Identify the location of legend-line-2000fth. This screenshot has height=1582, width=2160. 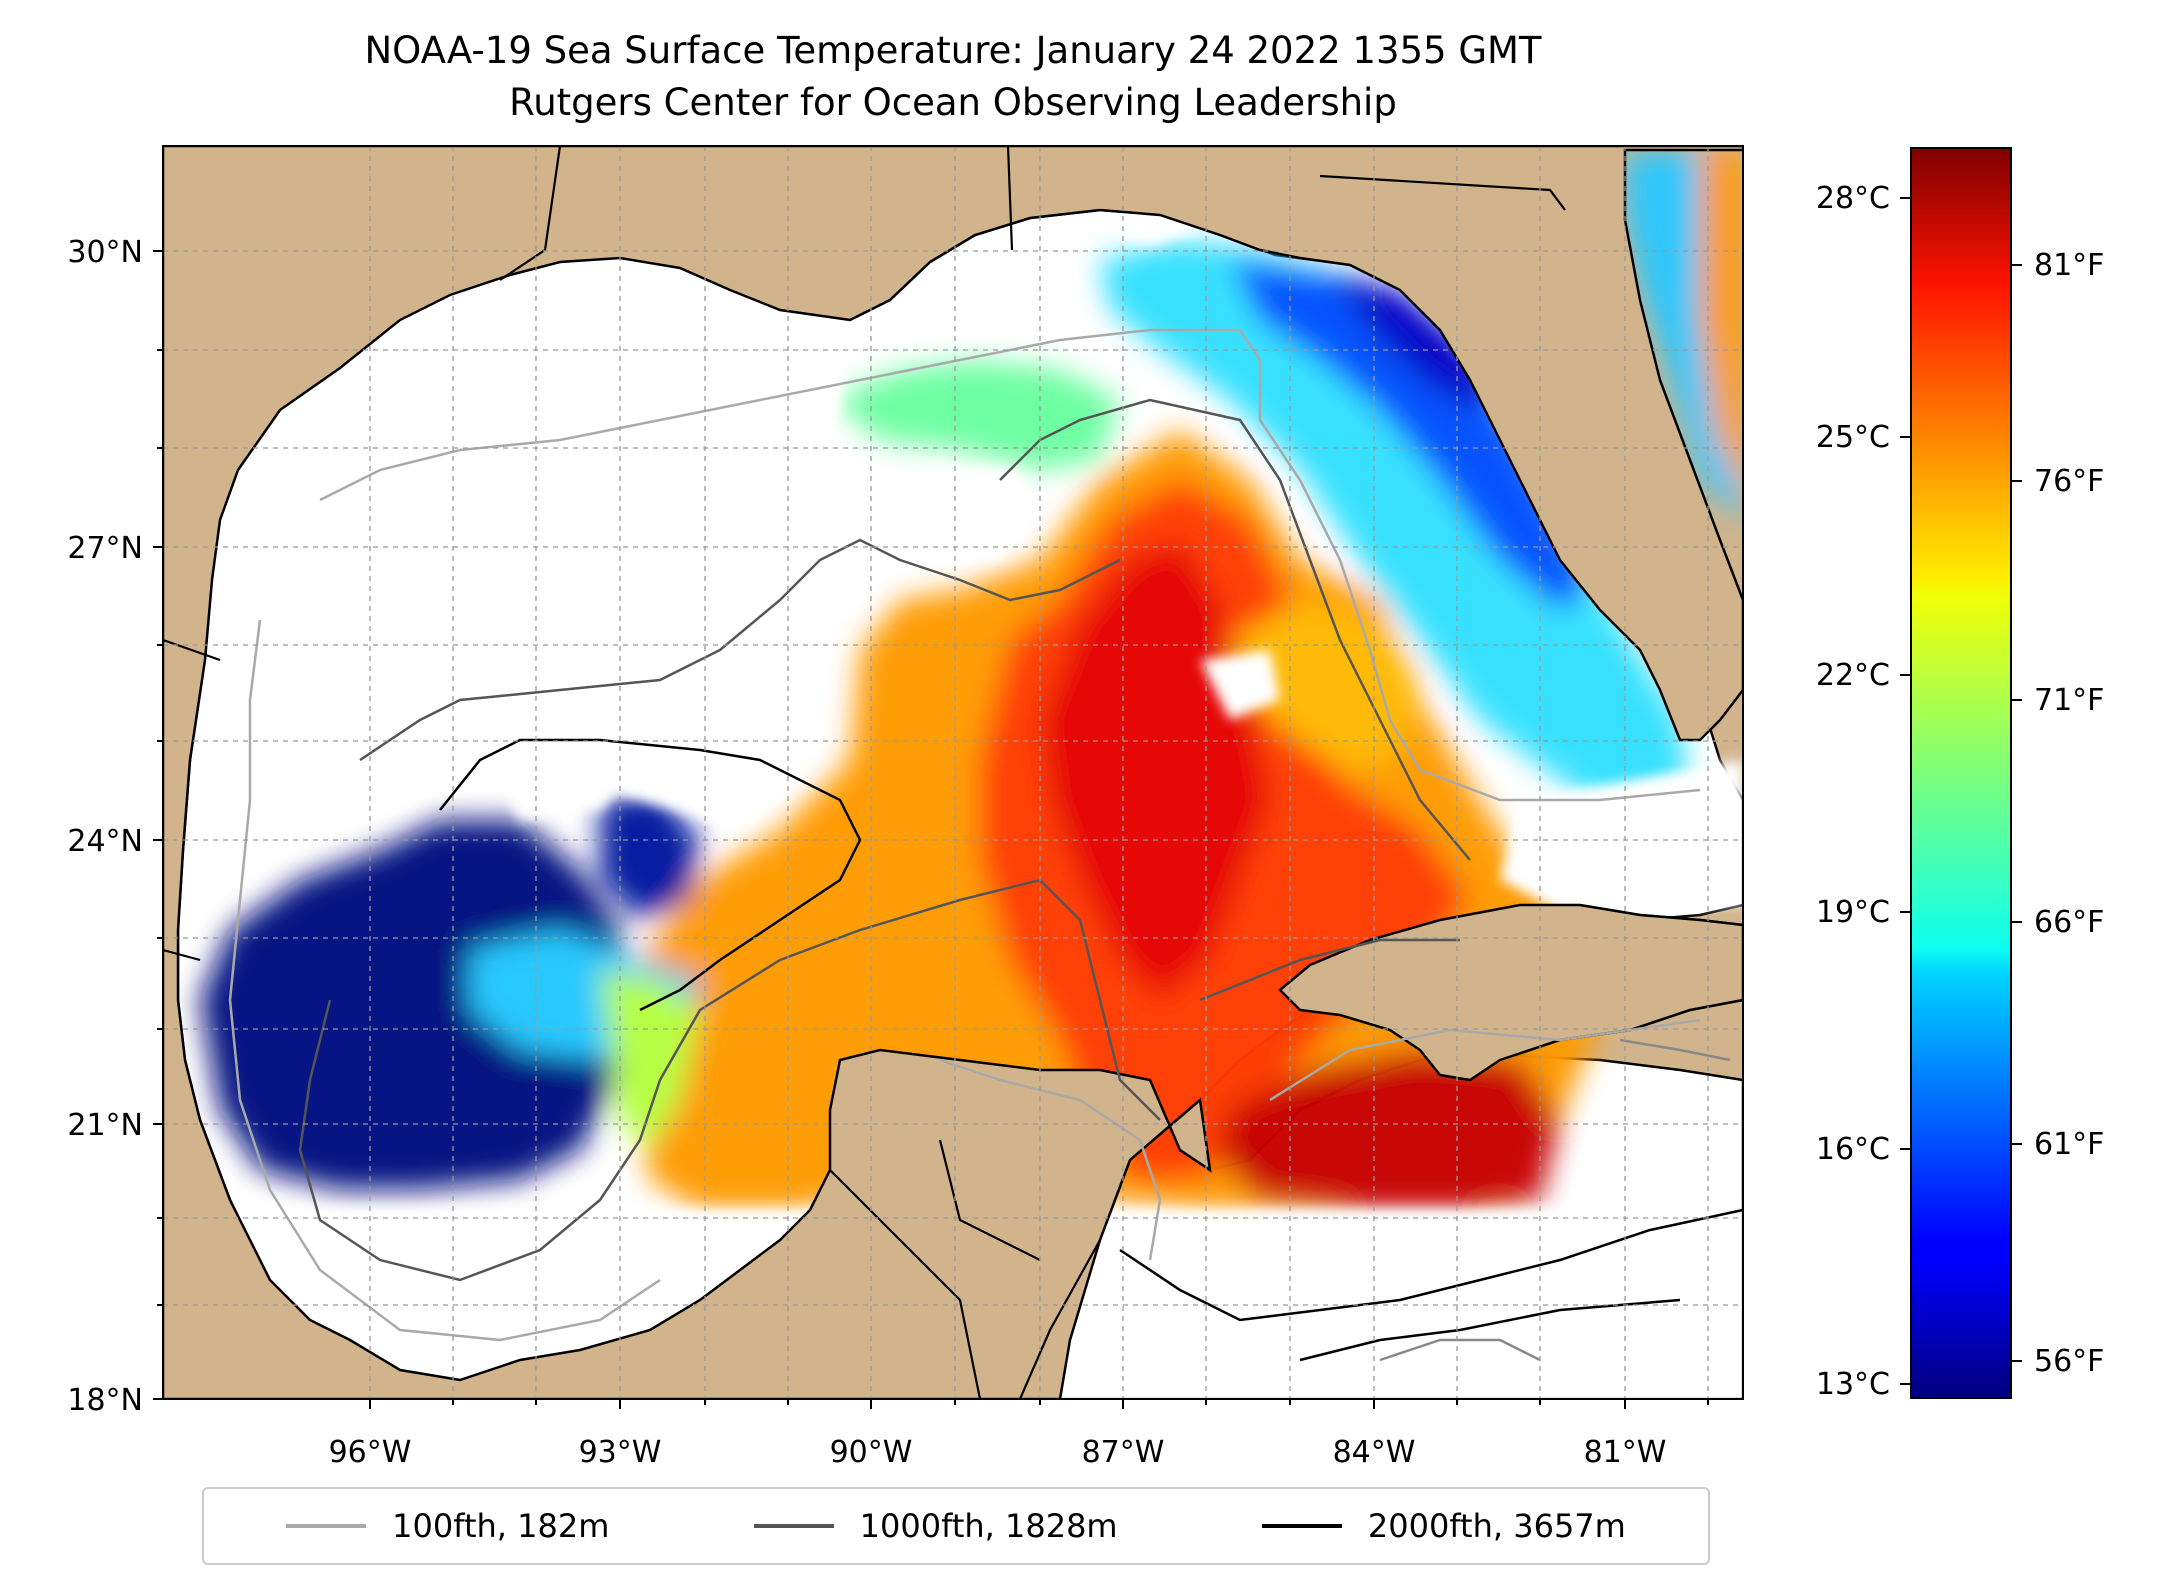
(1301, 1526).